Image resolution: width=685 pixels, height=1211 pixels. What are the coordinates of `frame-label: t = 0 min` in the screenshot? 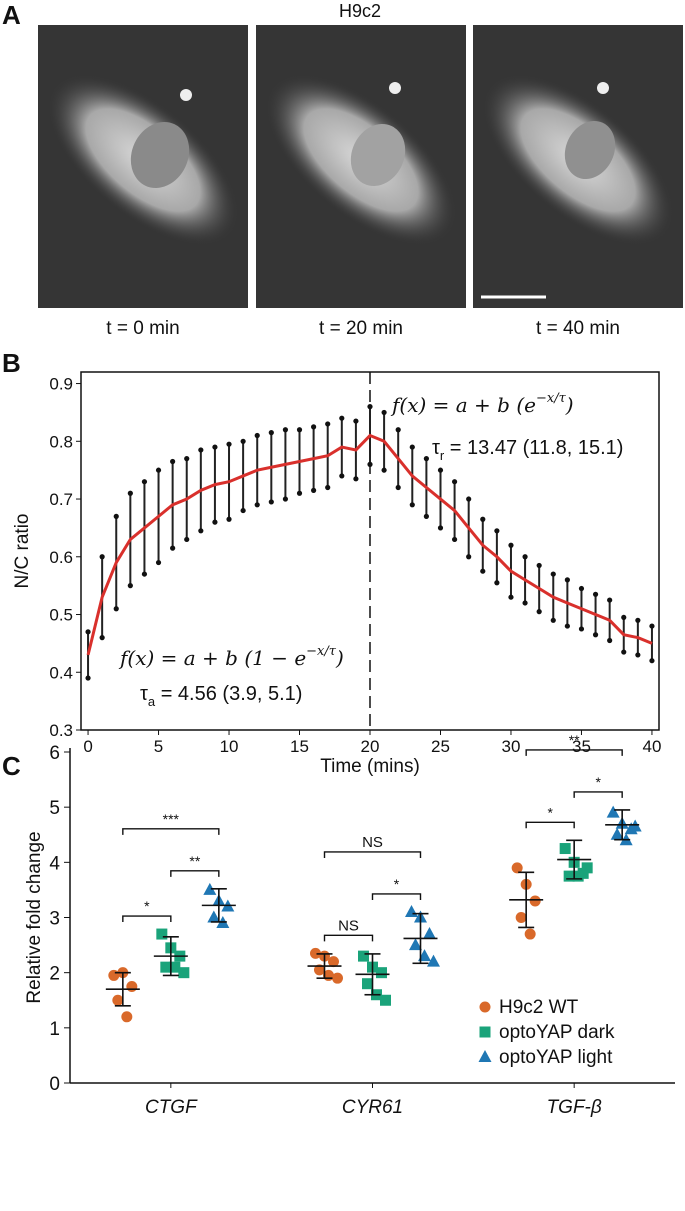 It's located at (142, 328).